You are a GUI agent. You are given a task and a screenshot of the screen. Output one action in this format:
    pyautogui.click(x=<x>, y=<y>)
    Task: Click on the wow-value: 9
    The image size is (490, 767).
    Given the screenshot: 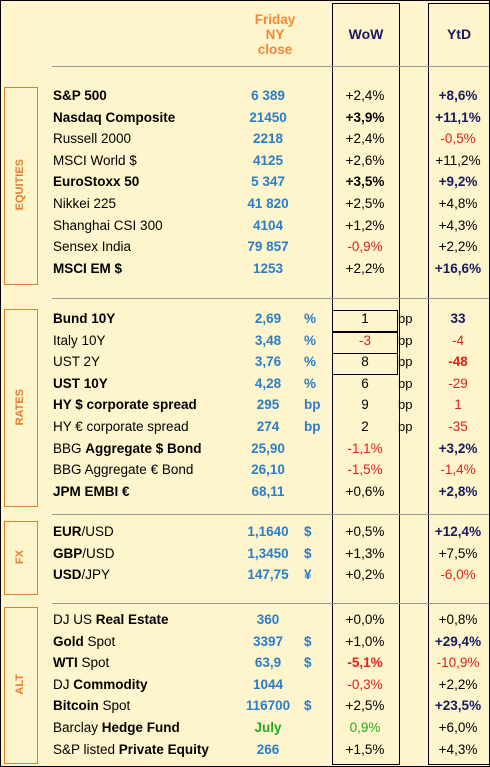 What is the action you would take?
    pyautogui.click(x=365, y=405)
    